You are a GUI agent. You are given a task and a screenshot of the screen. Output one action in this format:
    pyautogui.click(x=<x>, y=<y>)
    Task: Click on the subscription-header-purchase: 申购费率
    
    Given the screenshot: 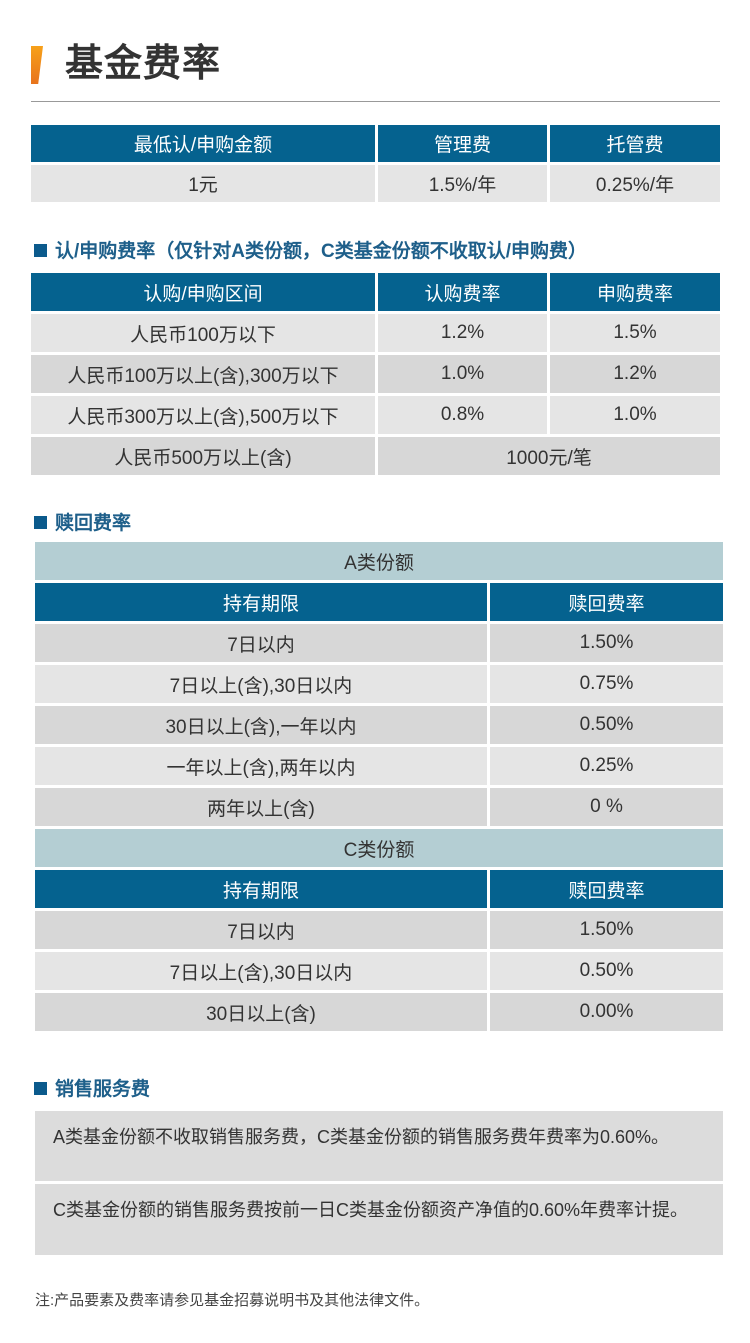 What is the action you would take?
    pyautogui.click(x=635, y=293)
    